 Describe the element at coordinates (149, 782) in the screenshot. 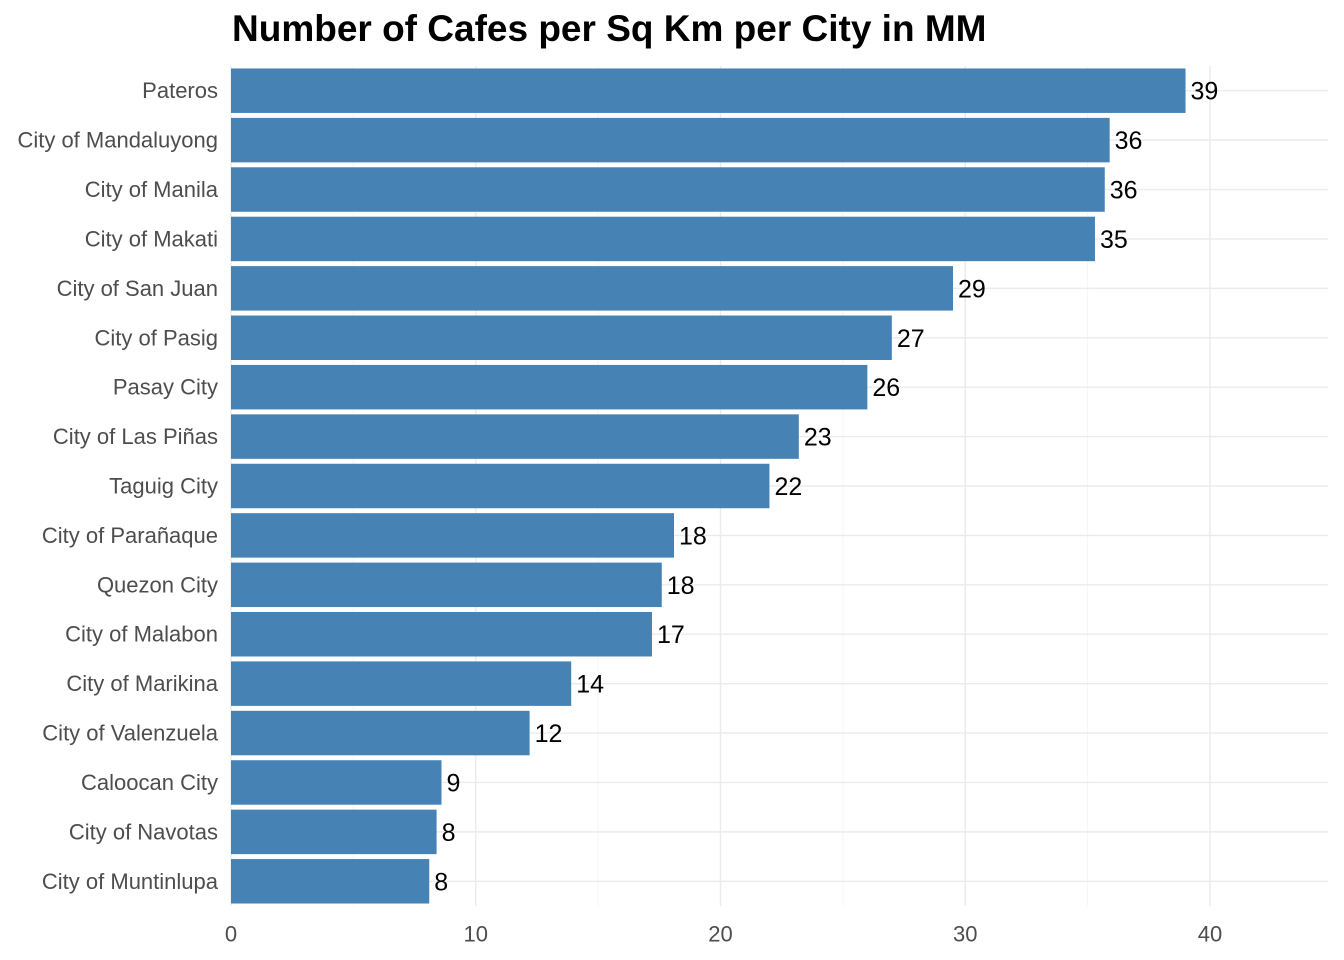

I see `category-label: Caloocan City` at that location.